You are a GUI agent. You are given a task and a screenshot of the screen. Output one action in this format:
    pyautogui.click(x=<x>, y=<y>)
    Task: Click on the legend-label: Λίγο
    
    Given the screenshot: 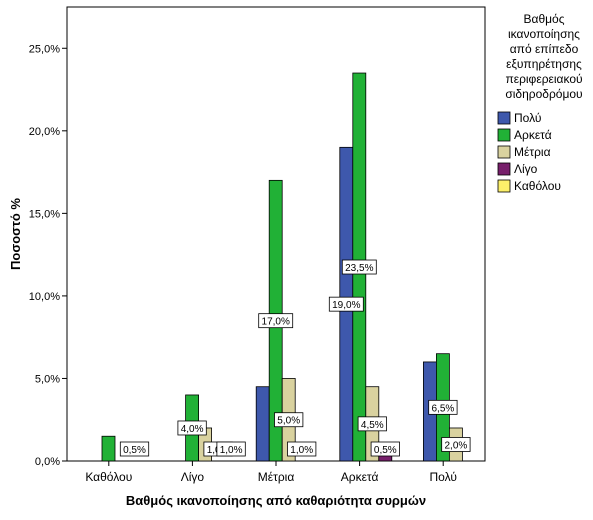 What is the action you would take?
    pyautogui.click(x=526, y=169)
    